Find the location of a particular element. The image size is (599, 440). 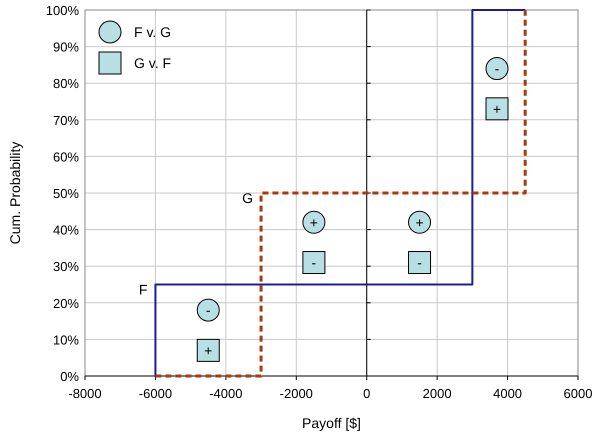

x-tick-label: -2000 is located at coordinates (296, 393).